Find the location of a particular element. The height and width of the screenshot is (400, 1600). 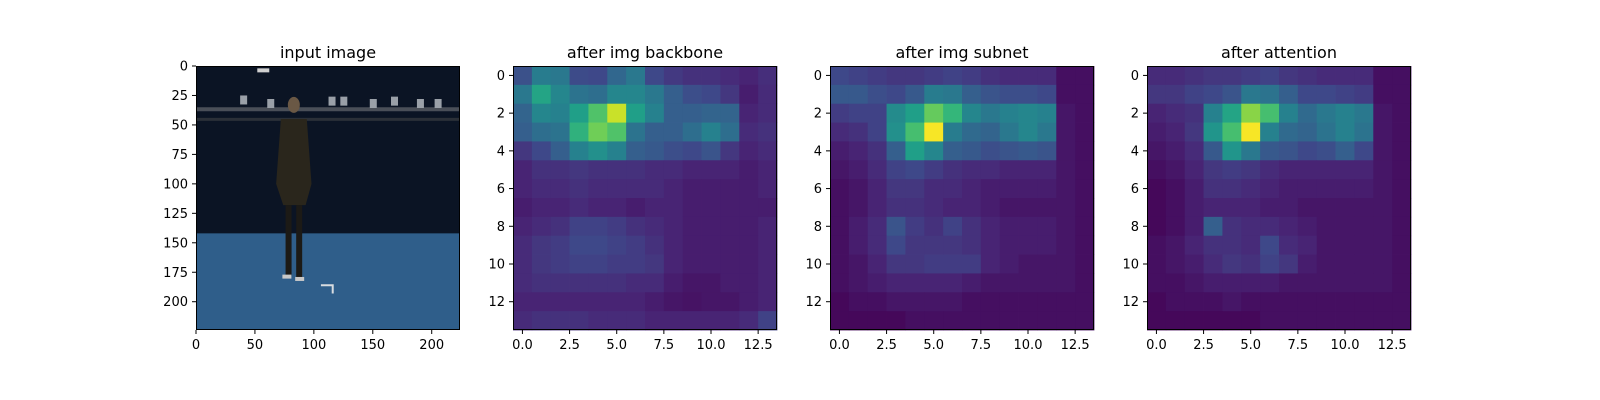

floor-marker is located at coordinates (327, 289).